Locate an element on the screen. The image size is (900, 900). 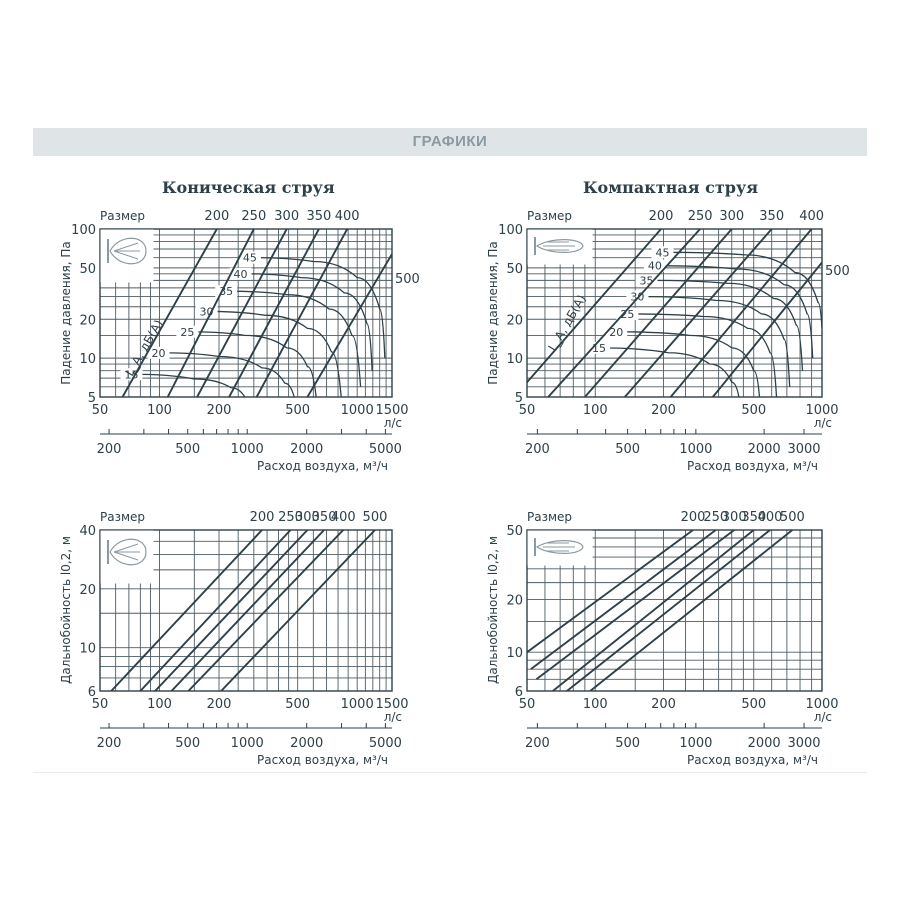
y-tick-label: 100 is located at coordinates (83, 230).